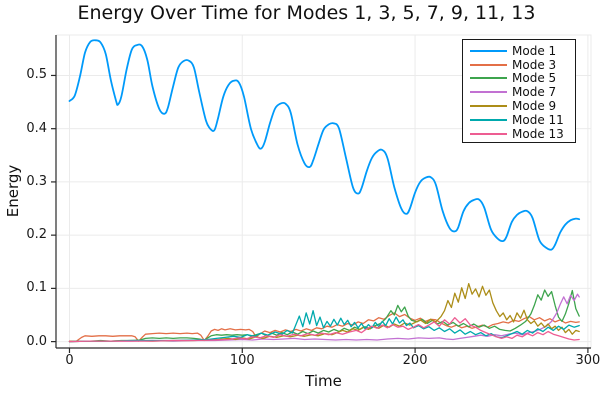  Describe the element at coordinates (534, 50) in the screenshot. I see `legend-label: Mode 1` at that location.